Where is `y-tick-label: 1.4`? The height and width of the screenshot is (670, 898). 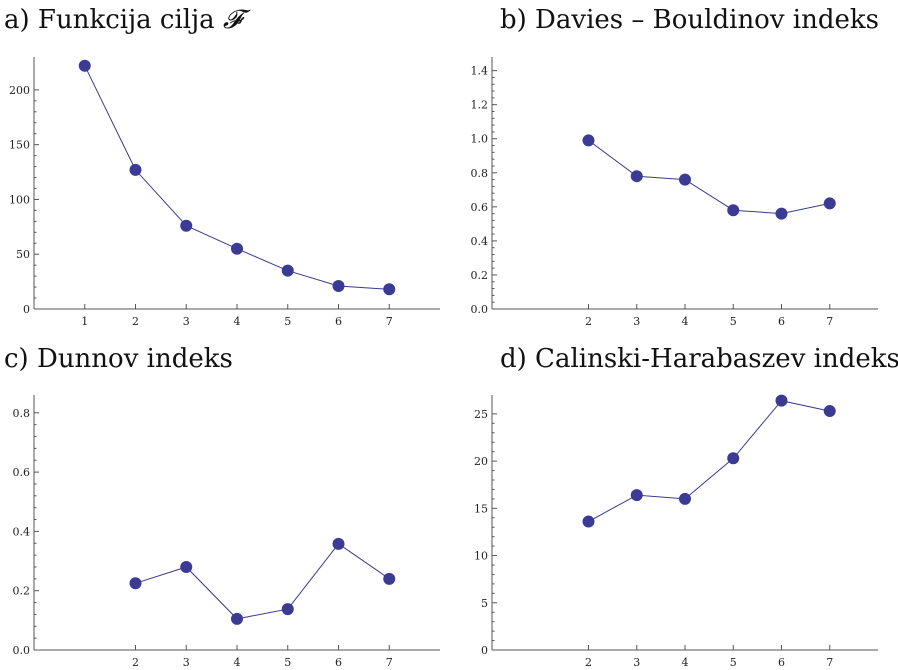
y-tick-label: 1.4 is located at coordinates (480, 71).